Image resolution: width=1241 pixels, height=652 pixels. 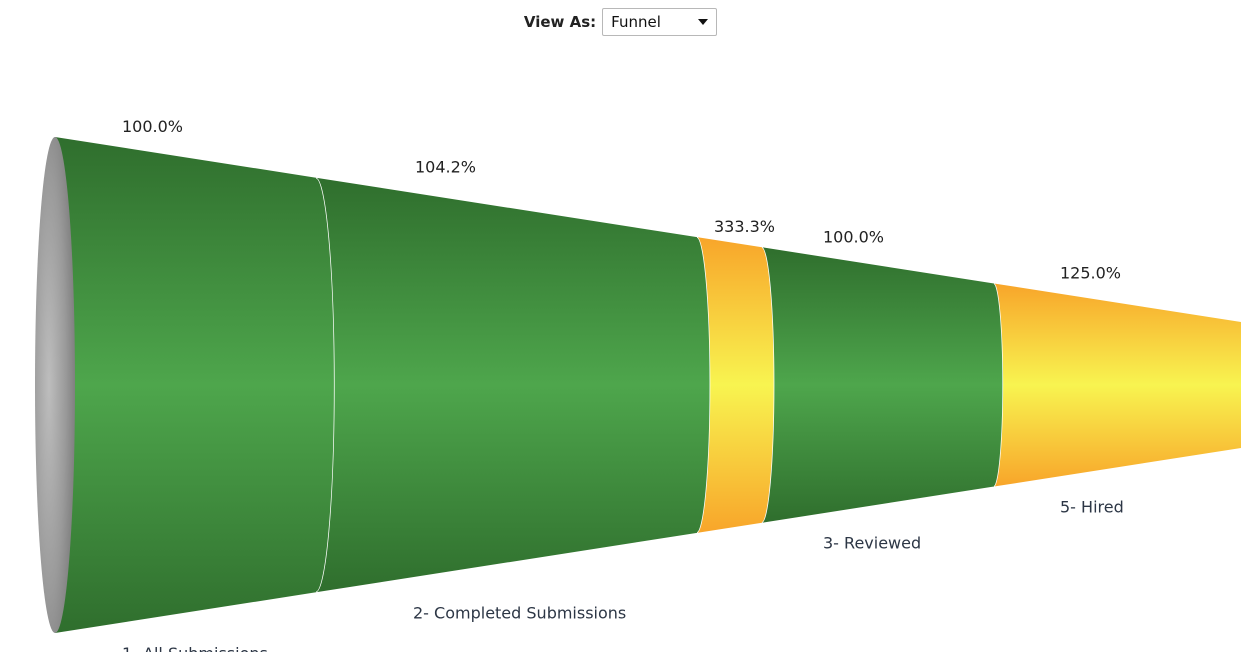 I want to click on funnel-stage-label: 5- Hired, so click(x=1092, y=507).